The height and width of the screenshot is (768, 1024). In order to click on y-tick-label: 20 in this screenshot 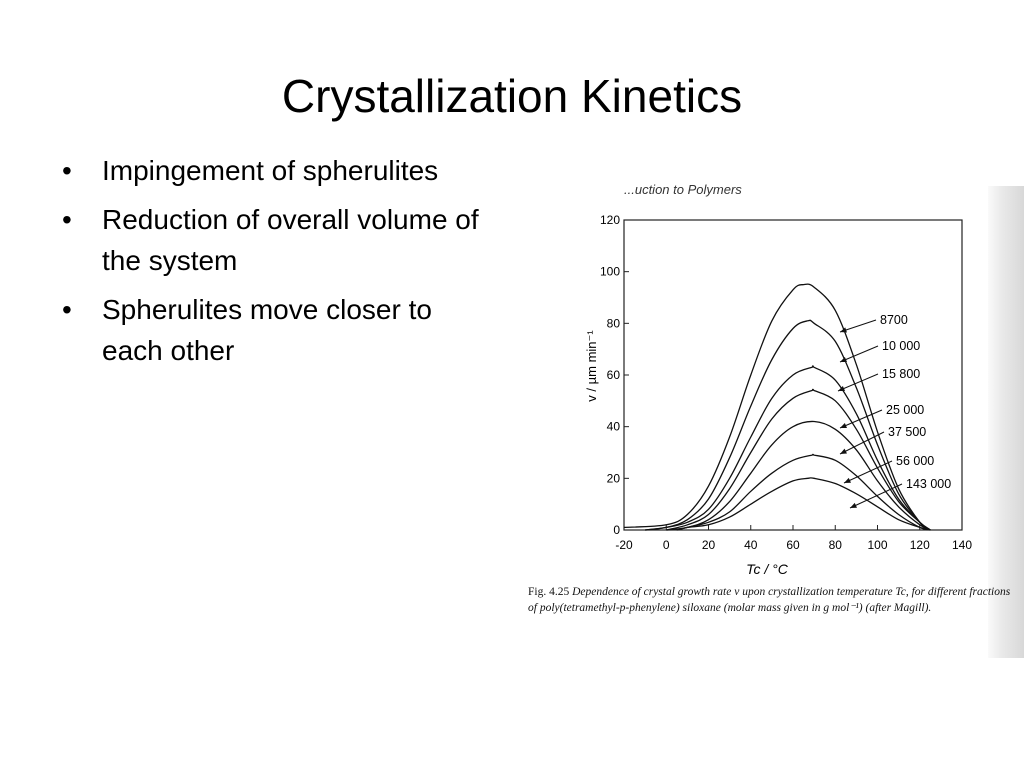, I will do `click(614, 478)`.